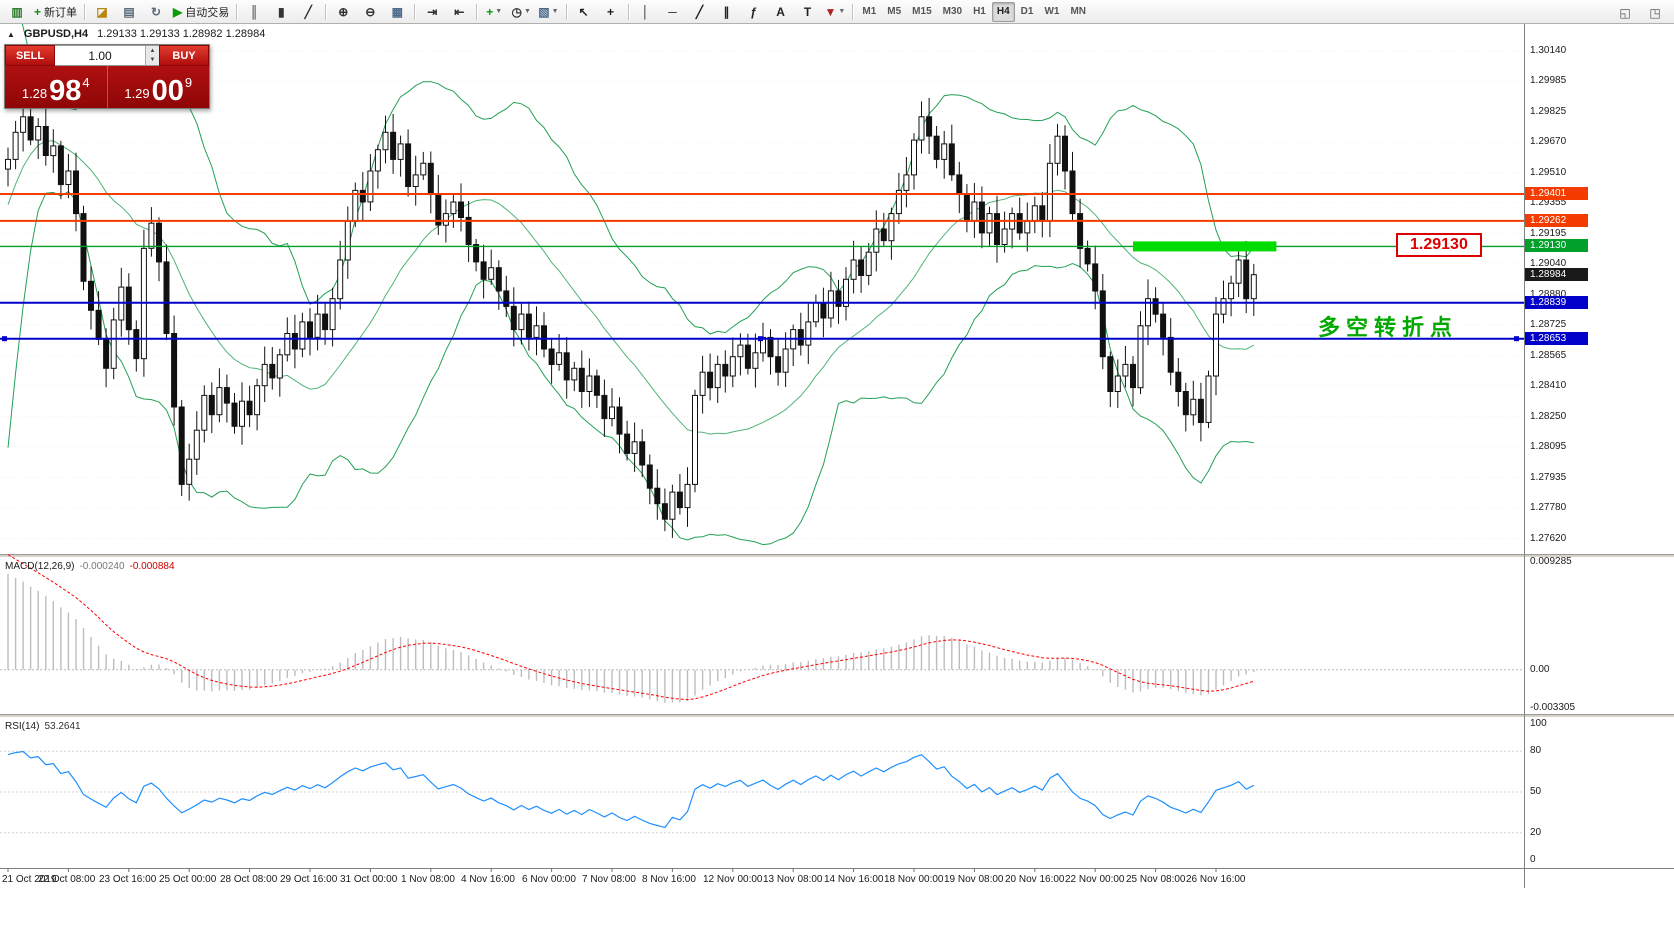 Image resolution: width=1674 pixels, height=948 pixels. What do you see at coordinates (62, 726) in the screenshot?
I see `rsi-value: 53.2641` at bounding box center [62, 726].